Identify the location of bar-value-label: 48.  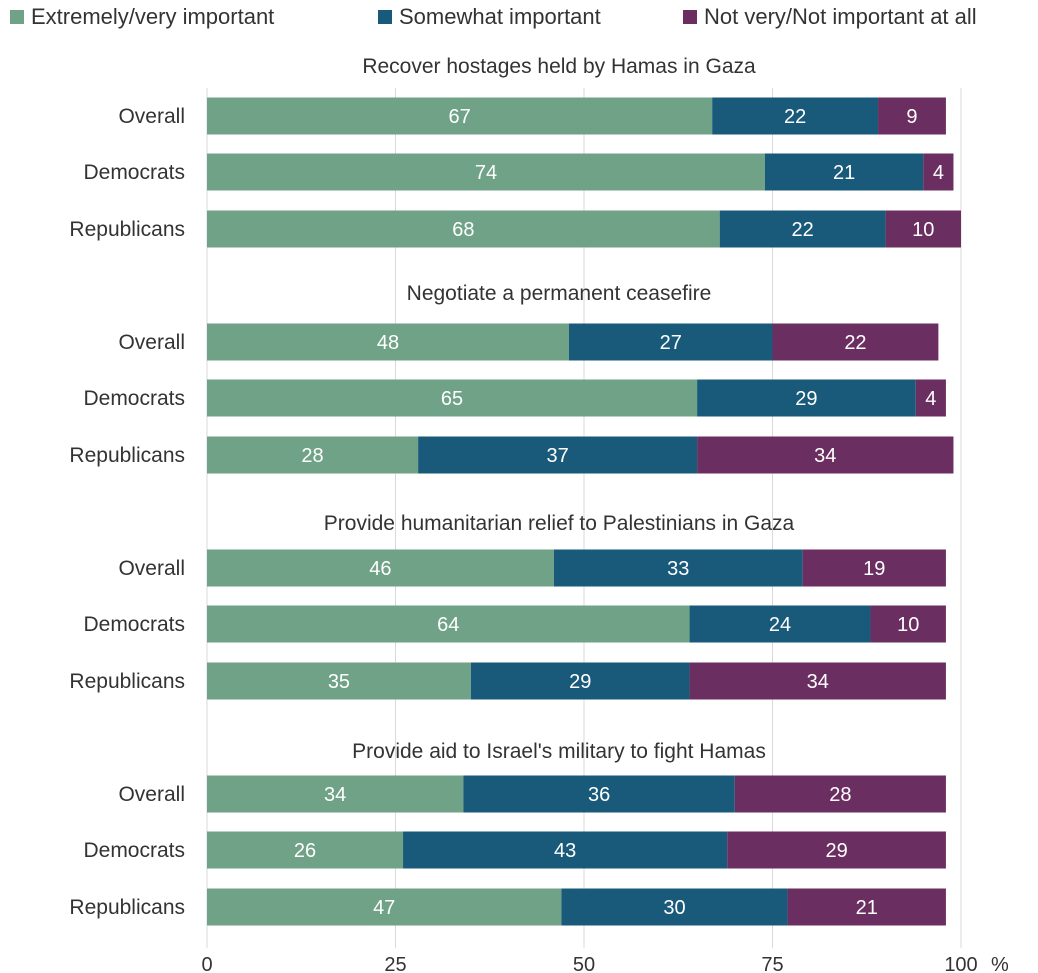
(388, 343).